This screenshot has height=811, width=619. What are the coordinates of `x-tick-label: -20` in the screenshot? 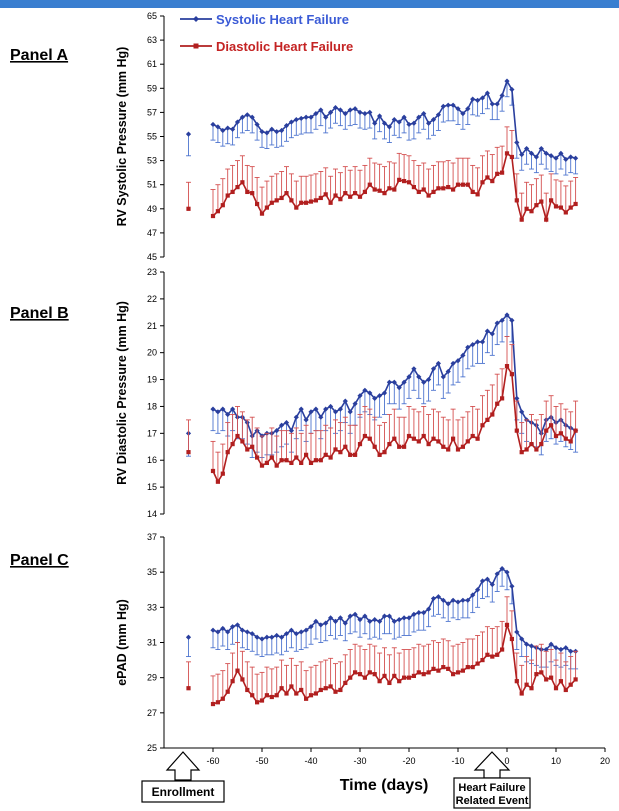 It's located at (408, 761).